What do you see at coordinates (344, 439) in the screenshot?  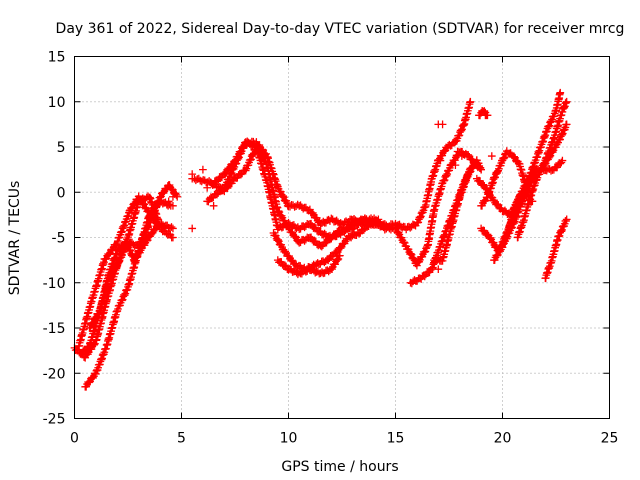 I see `x-tick-labels: 0 5 10 15 20 25` at bounding box center [344, 439].